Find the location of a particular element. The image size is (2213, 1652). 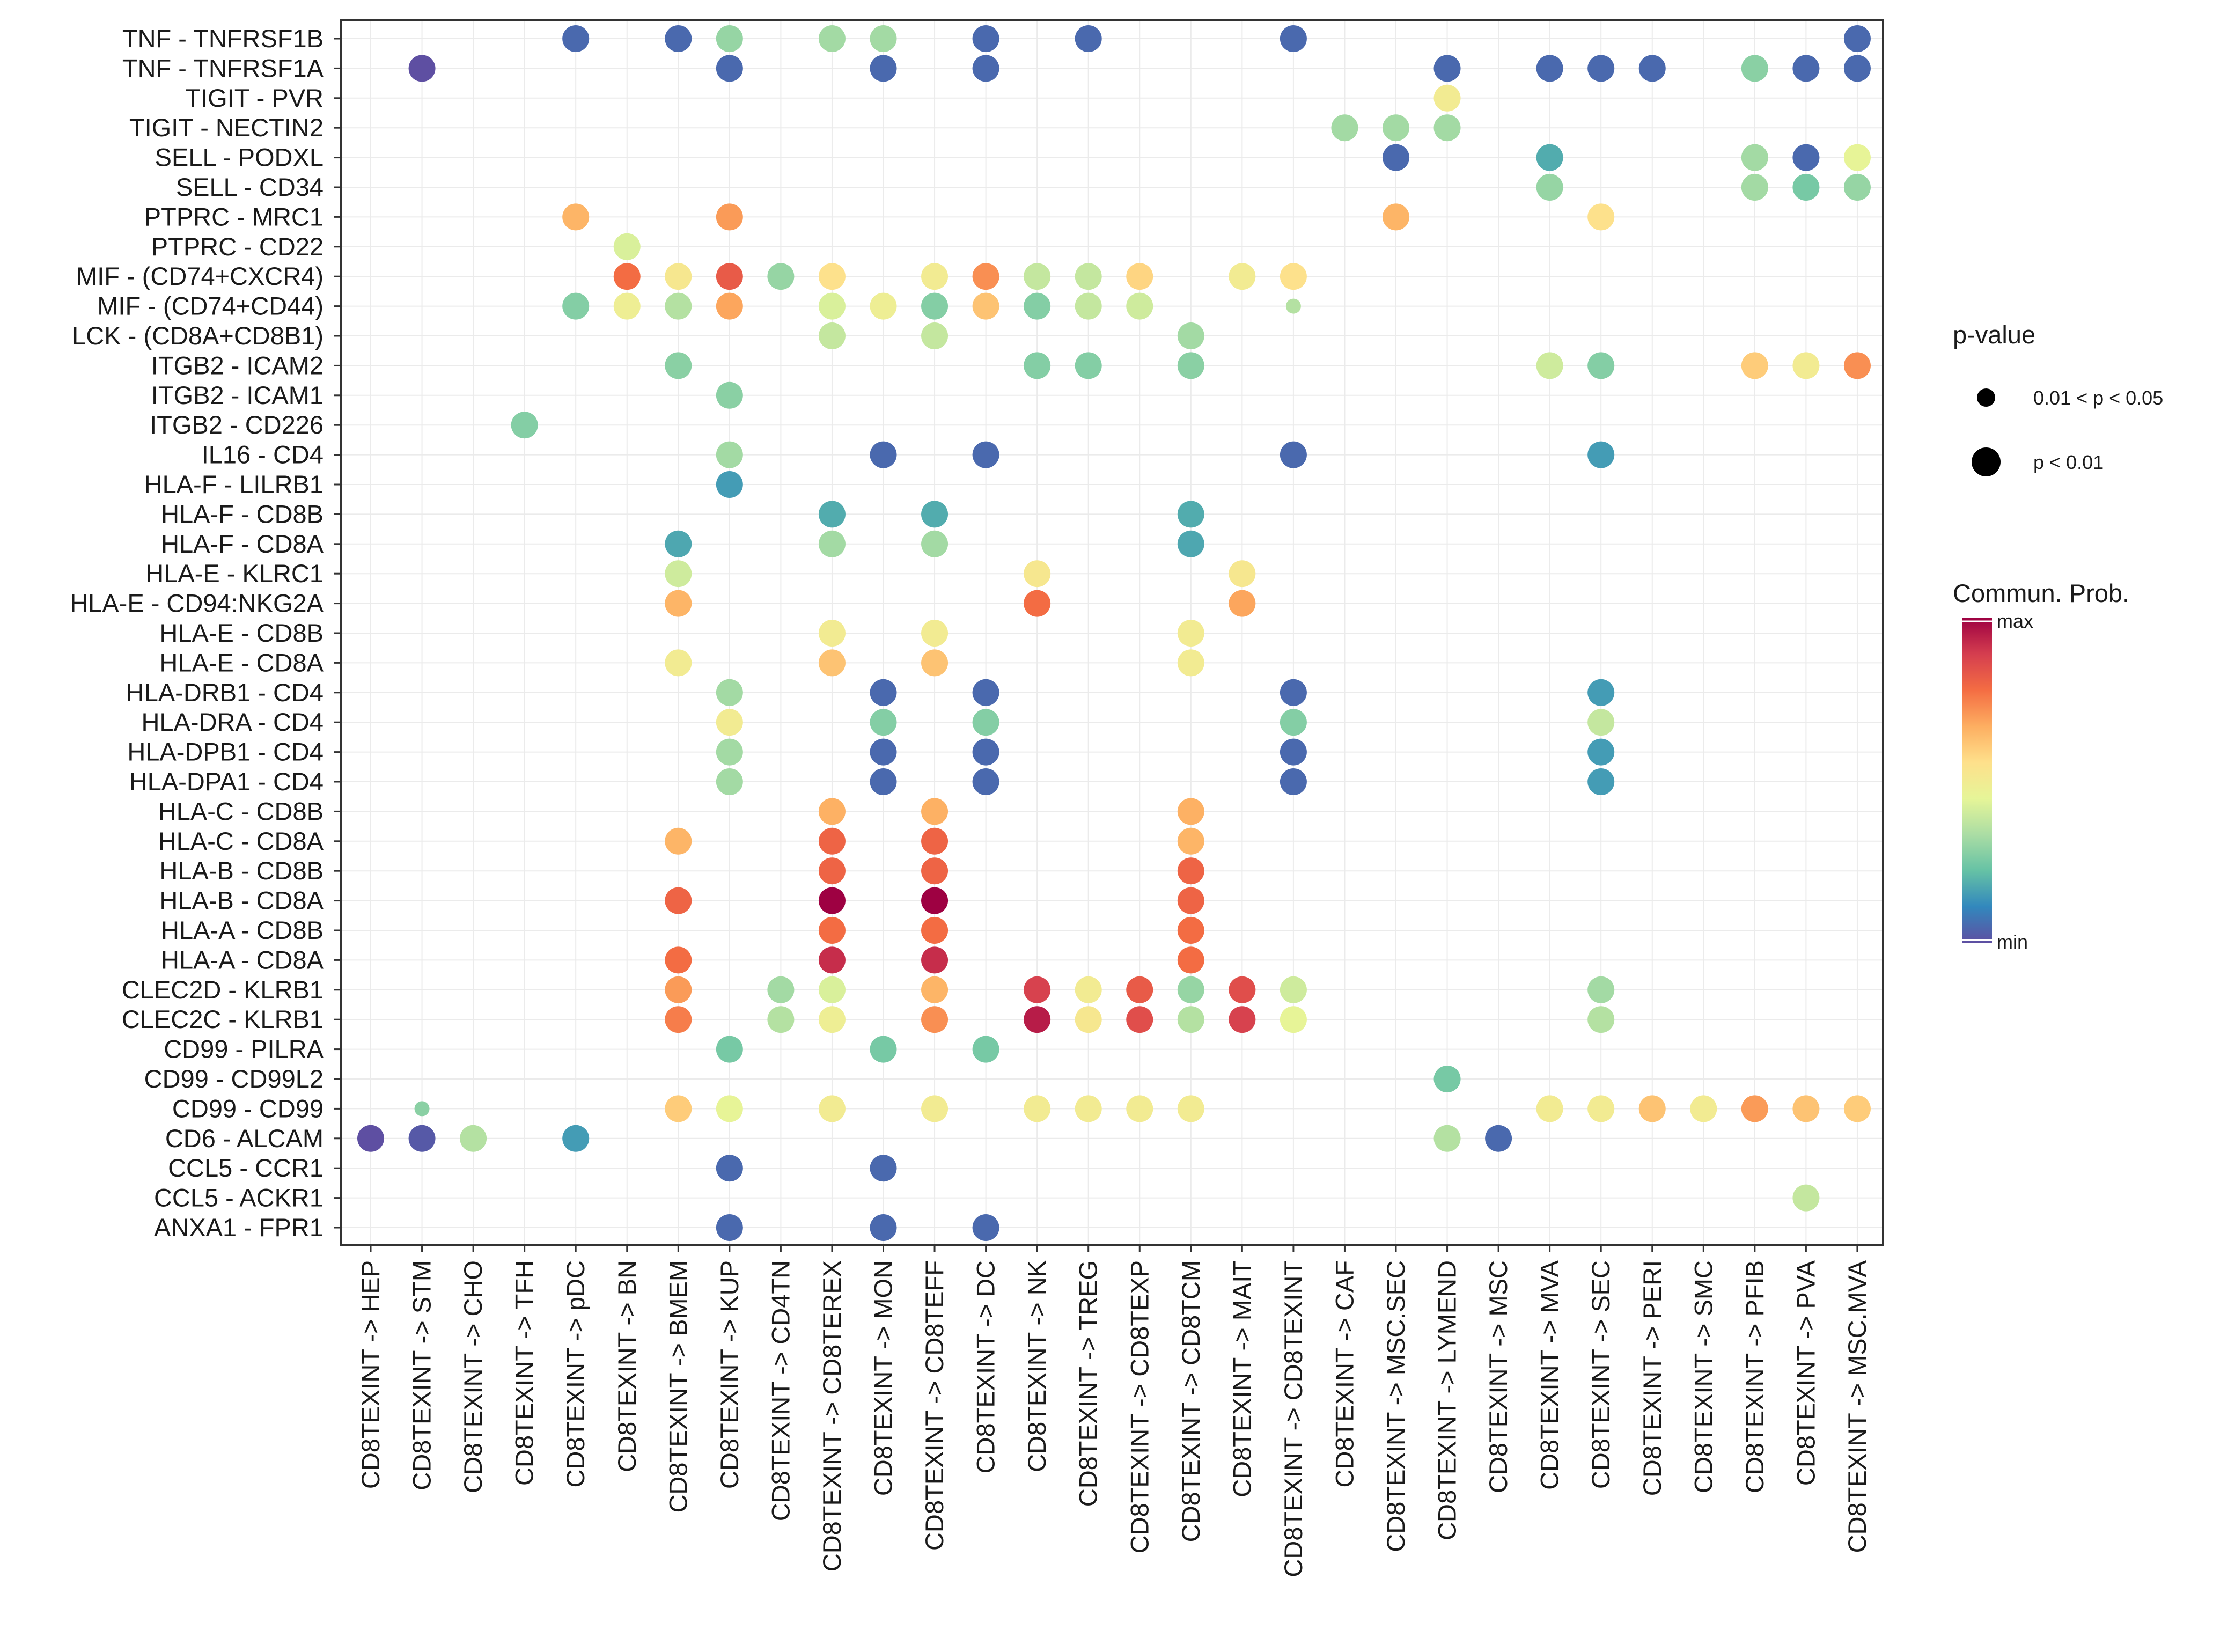

x-tick-label: CD8TEXINT -> BN is located at coordinates (627, 1366).